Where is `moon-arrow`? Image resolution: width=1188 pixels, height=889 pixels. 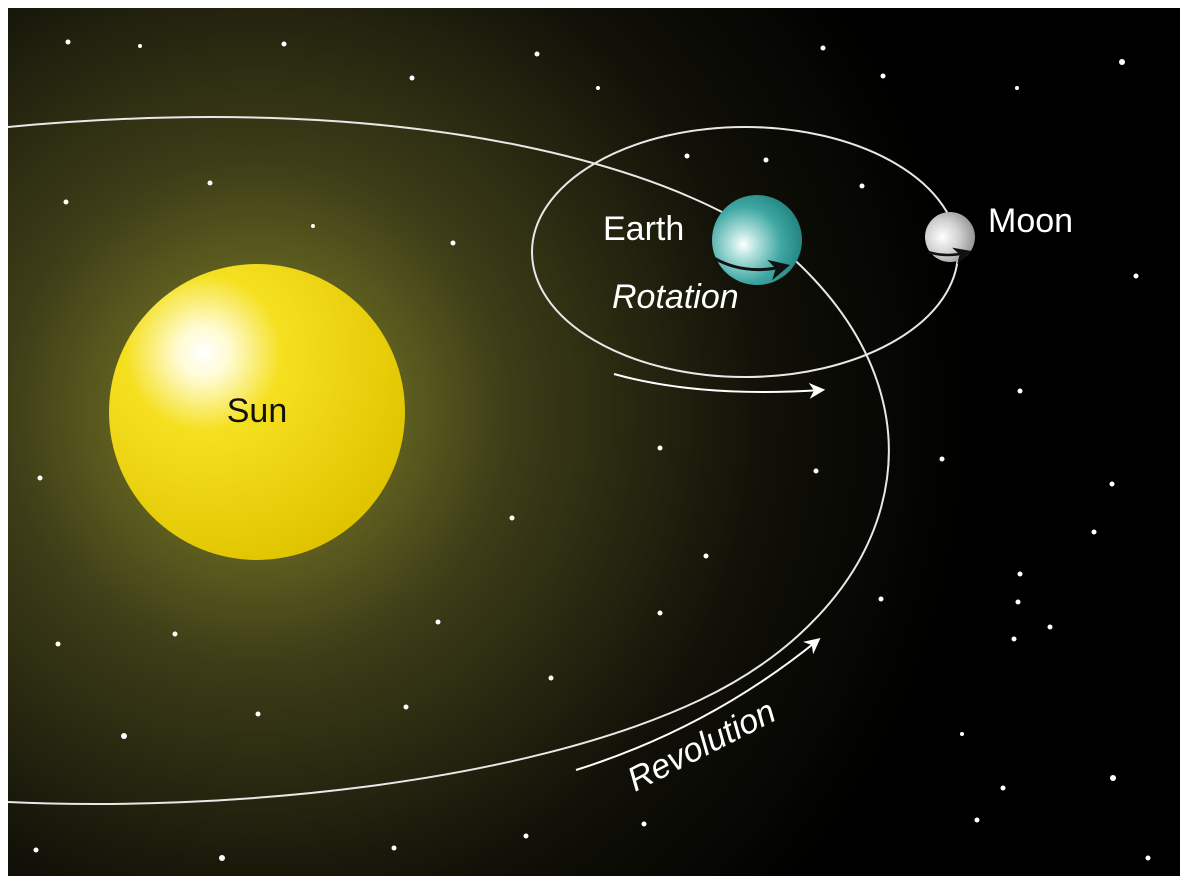 moon-arrow is located at coordinates (949, 256).